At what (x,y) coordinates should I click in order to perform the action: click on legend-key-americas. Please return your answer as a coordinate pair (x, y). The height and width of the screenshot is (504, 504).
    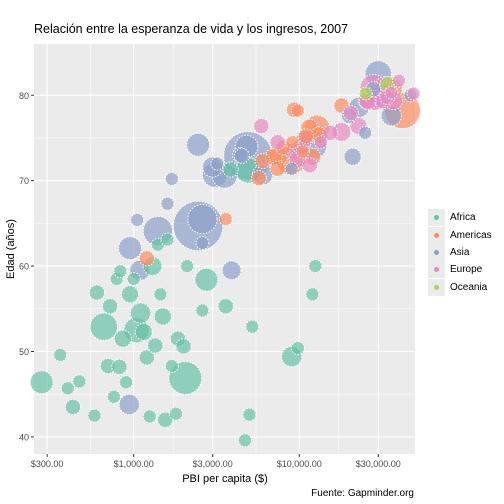
    Looking at the image, I should click on (436, 235).